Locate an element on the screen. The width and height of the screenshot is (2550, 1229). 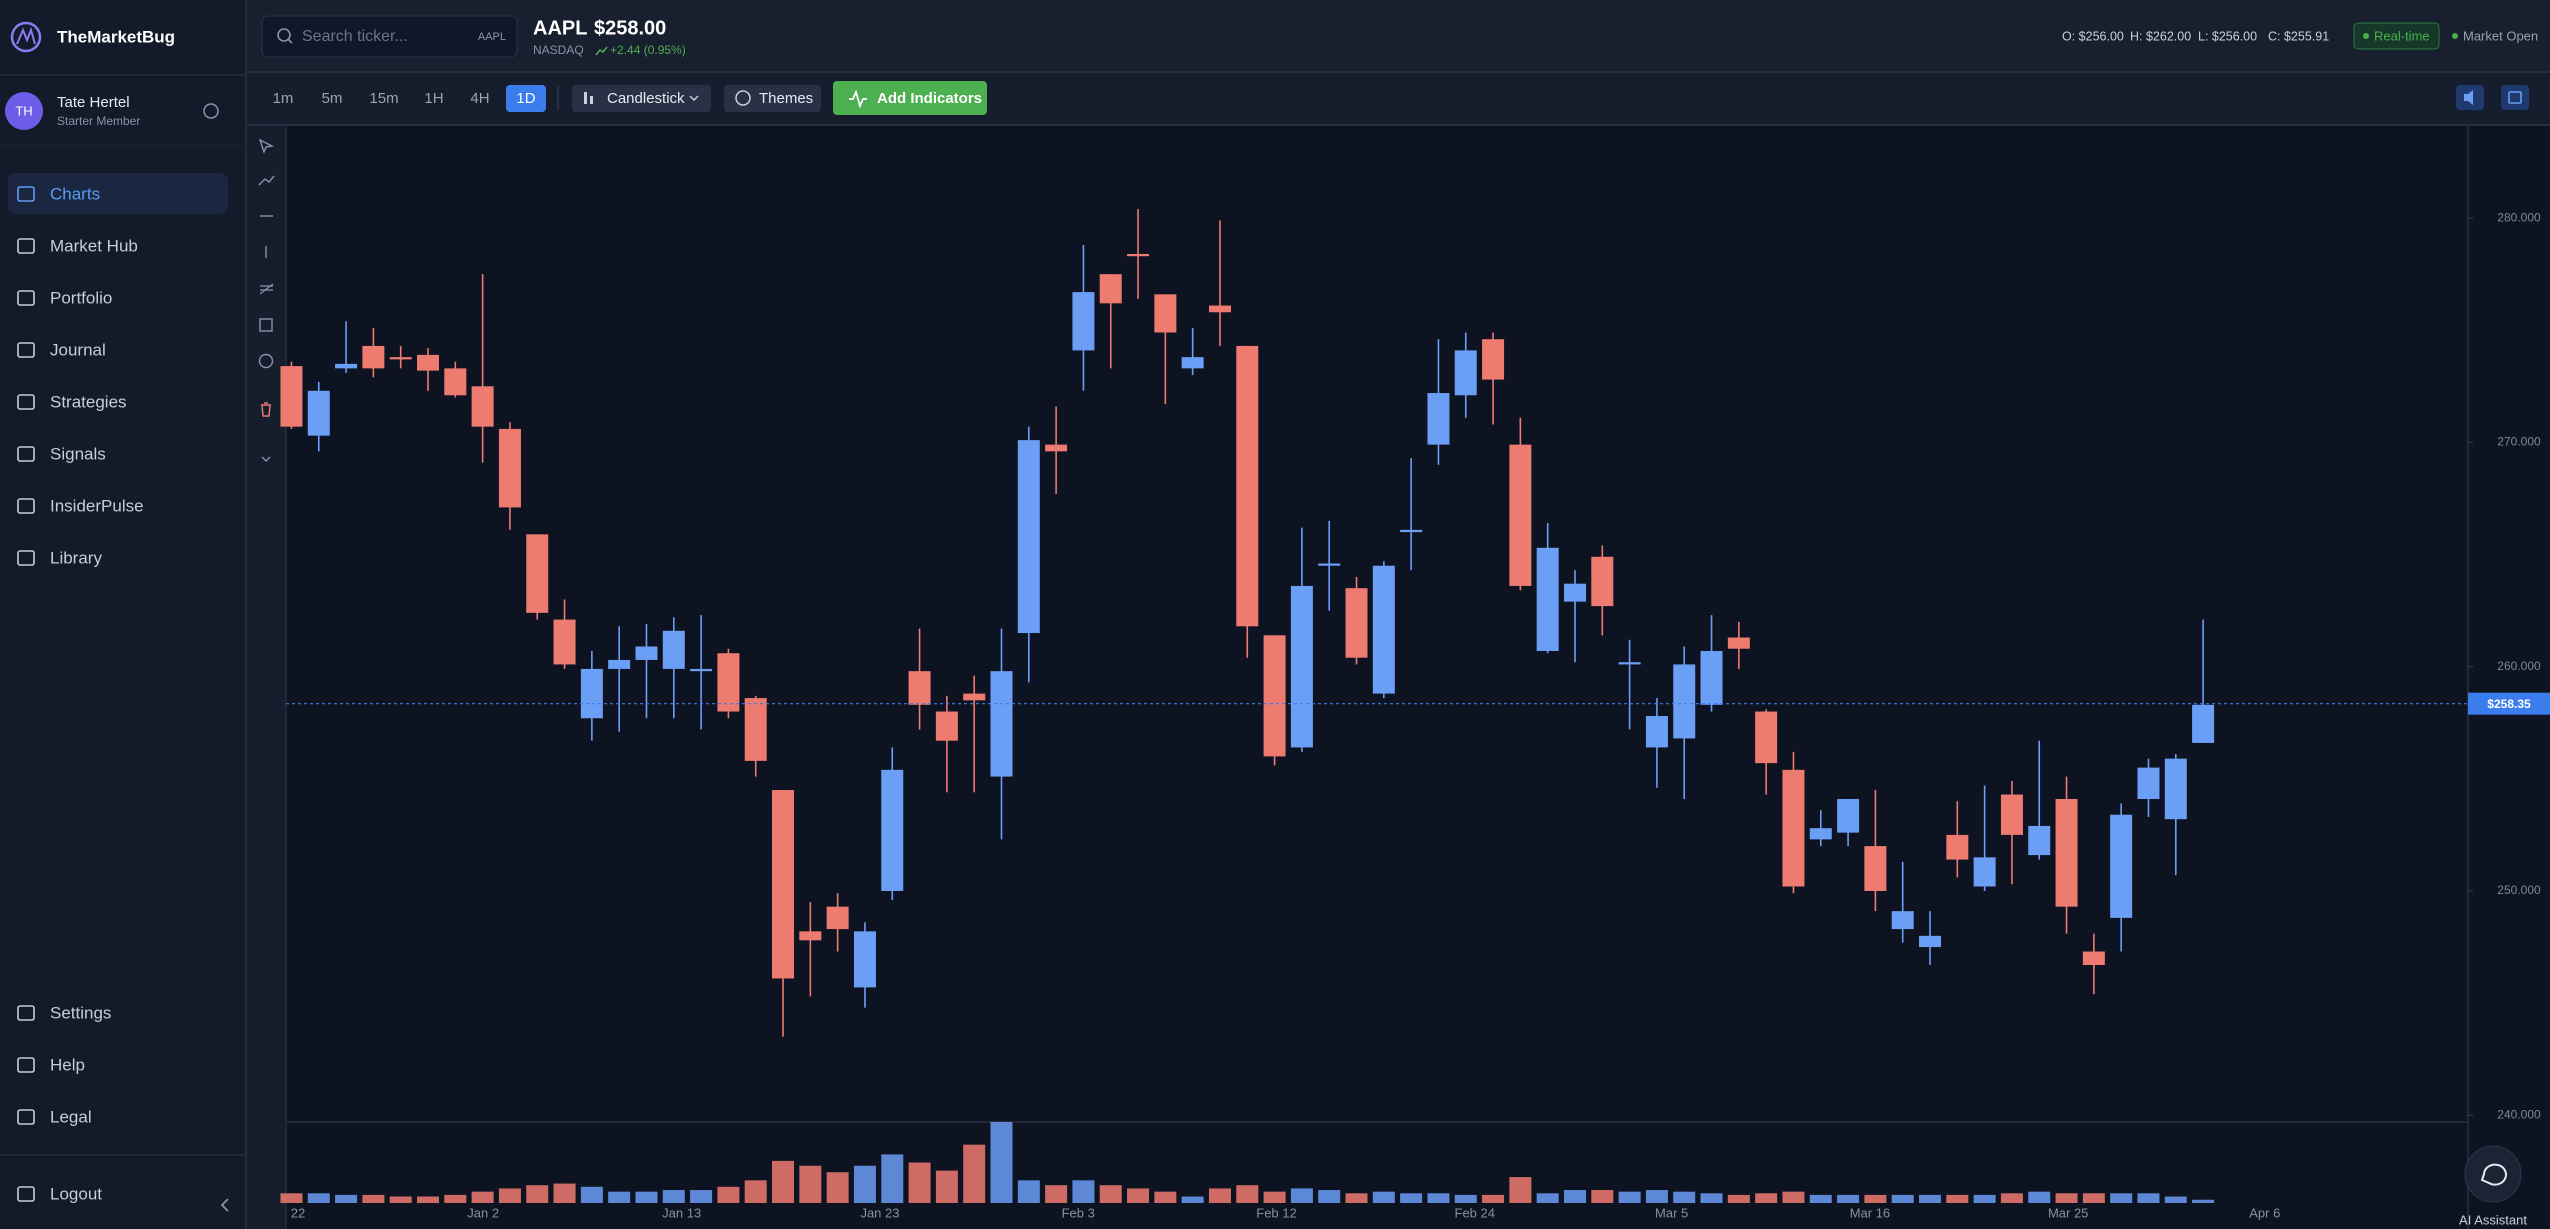
timeframe: 4H is located at coordinates (479, 98).